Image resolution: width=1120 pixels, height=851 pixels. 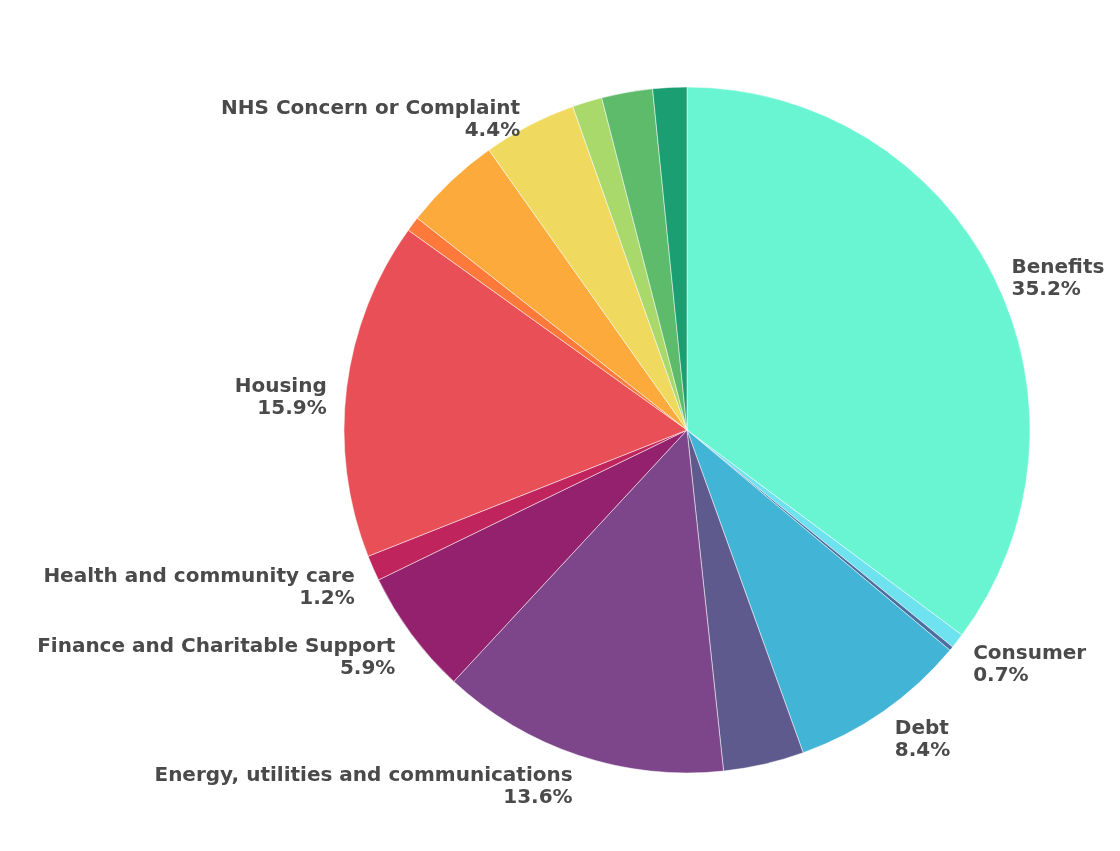 What do you see at coordinates (1001, 674) in the screenshot?
I see `data-label: 0.7%` at bounding box center [1001, 674].